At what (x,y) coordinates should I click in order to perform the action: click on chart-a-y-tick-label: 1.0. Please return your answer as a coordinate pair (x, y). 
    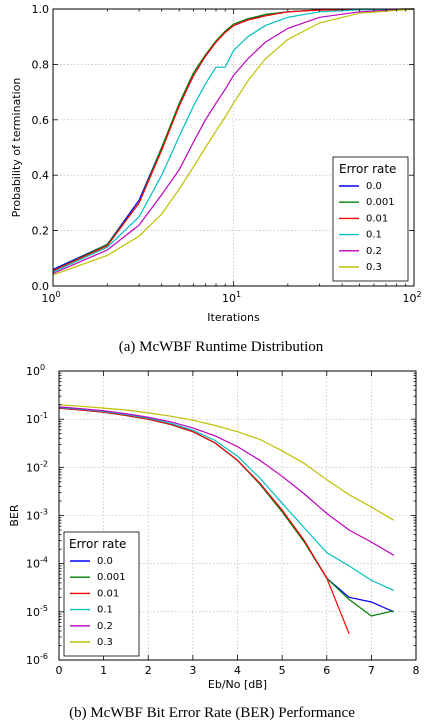
    Looking at the image, I should click on (41, 9).